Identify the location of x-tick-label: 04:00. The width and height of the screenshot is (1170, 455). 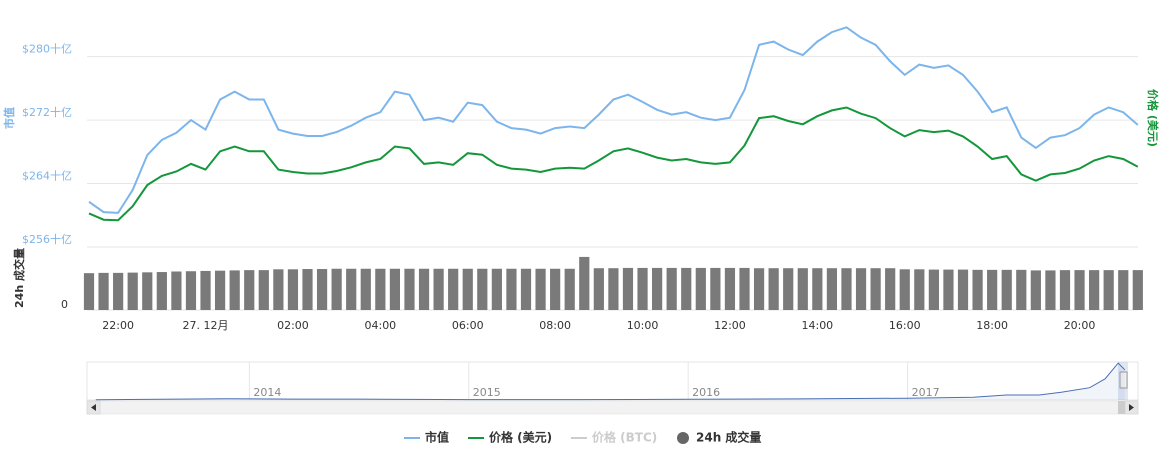
(380, 325).